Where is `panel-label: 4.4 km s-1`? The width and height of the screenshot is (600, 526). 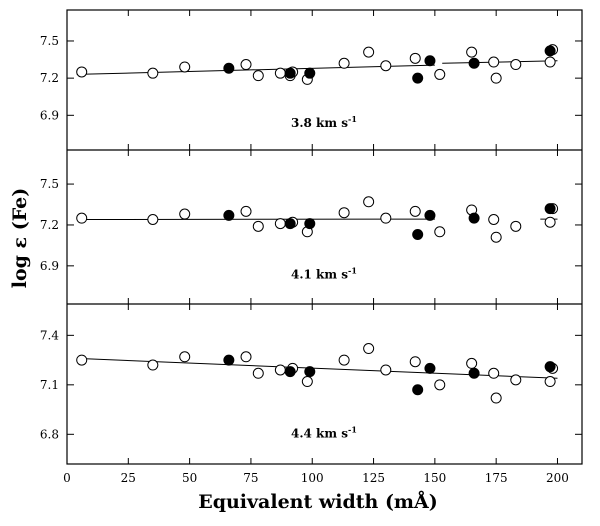
panel-label: 4.4 km s-1 is located at coordinates (324, 433).